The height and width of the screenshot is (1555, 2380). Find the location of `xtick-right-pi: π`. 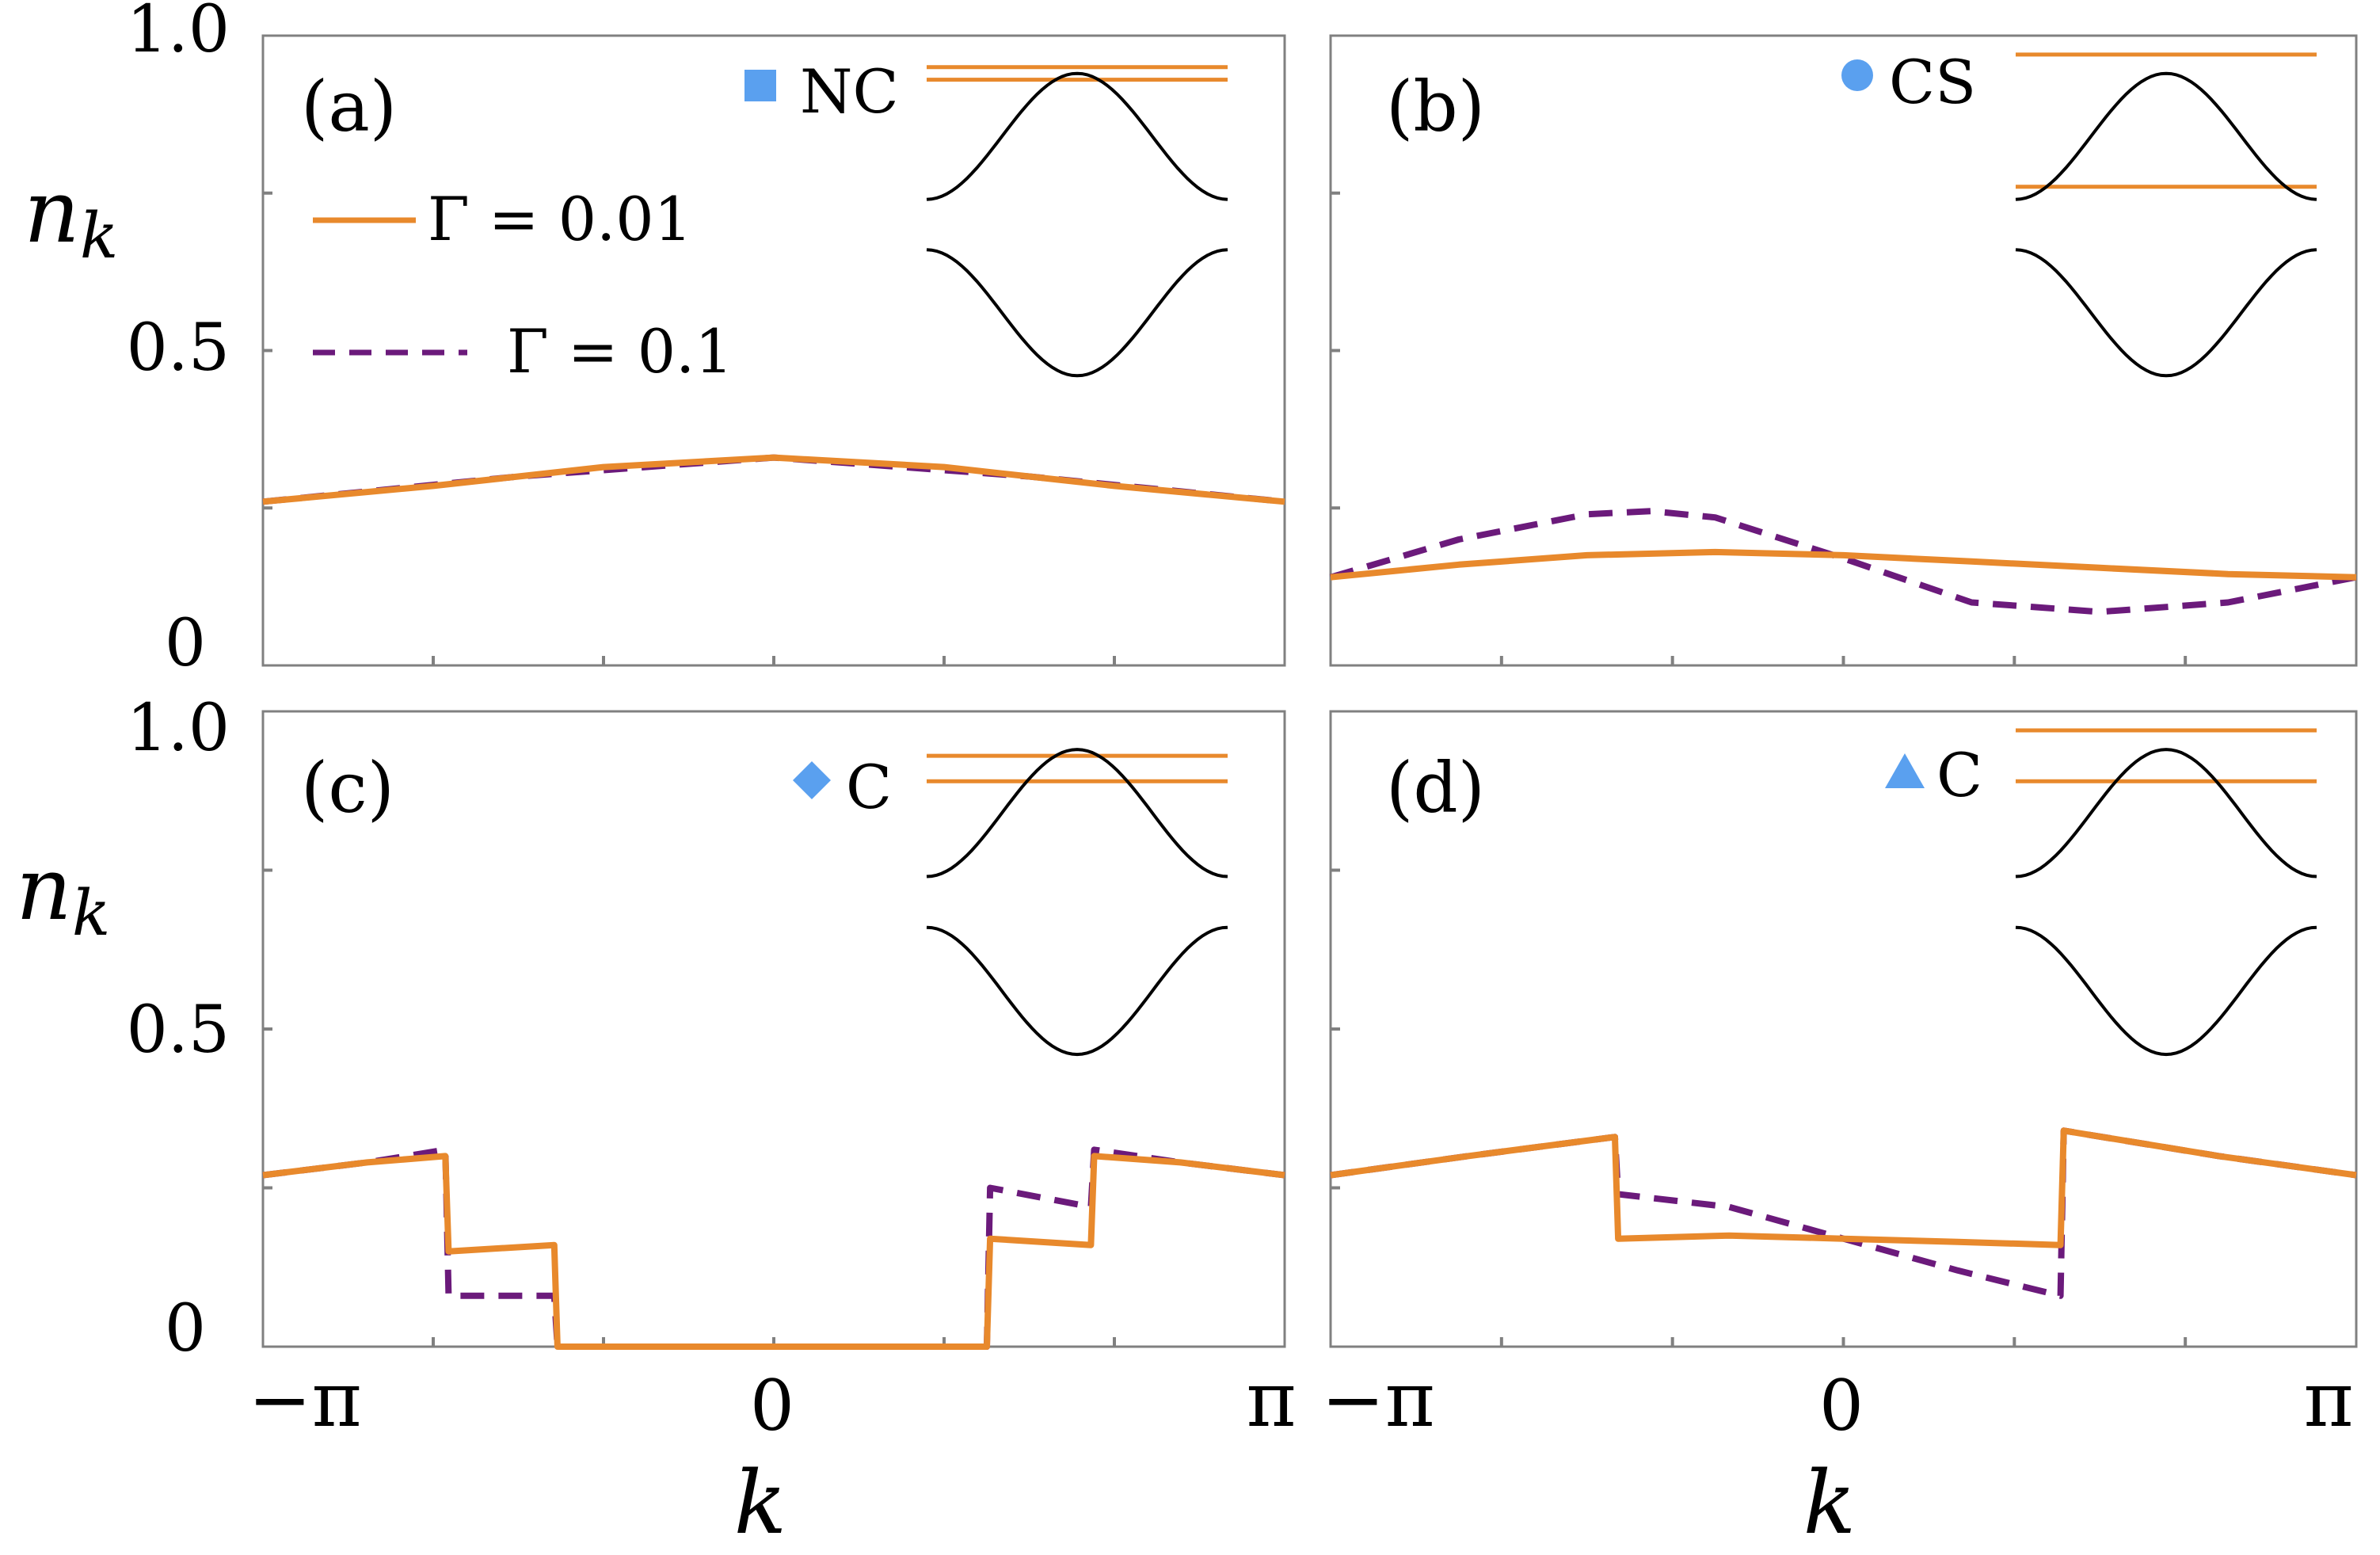

xtick-right-pi: π is located at coordinates (2328, 1399).